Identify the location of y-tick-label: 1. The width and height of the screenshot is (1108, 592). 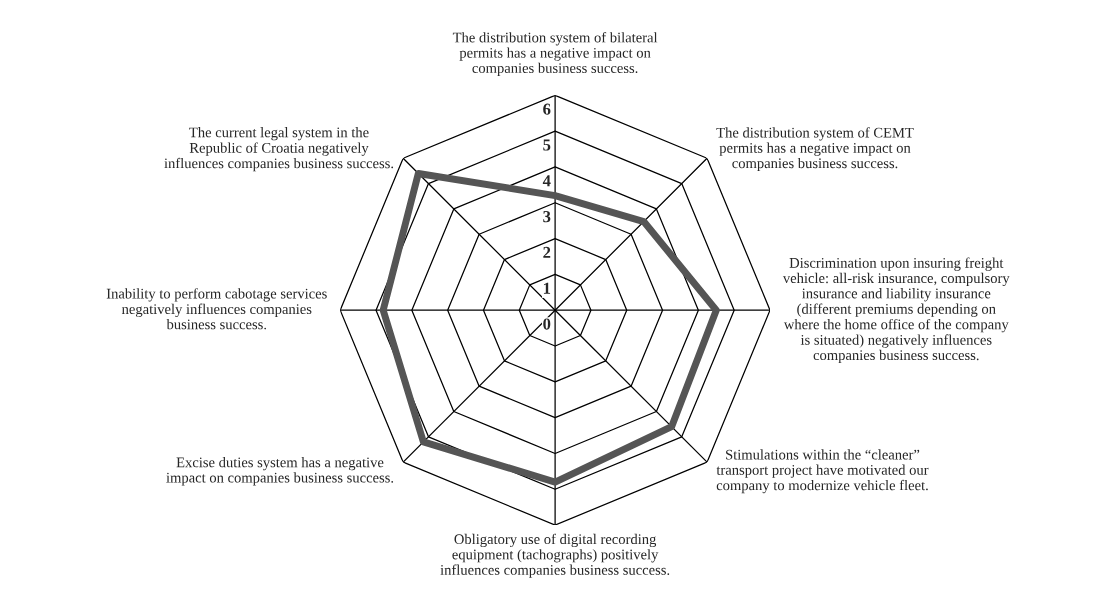
(547, 288).